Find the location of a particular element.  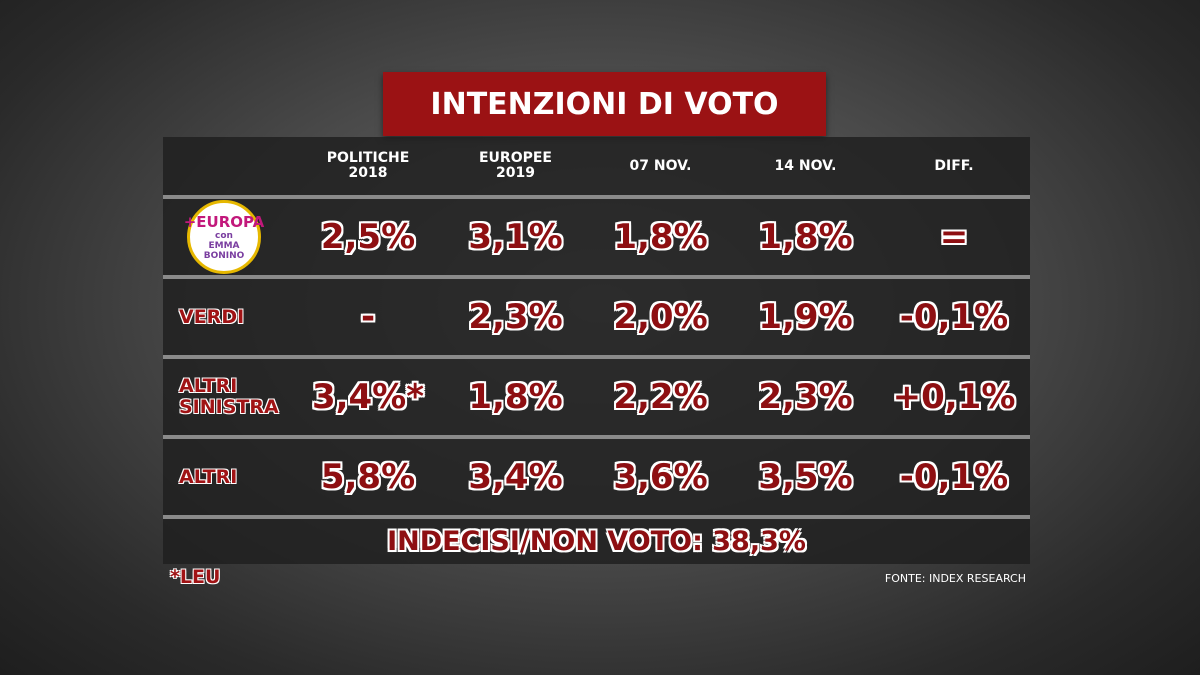

value-cell: +0,1% is located at coordinates (954, 397).